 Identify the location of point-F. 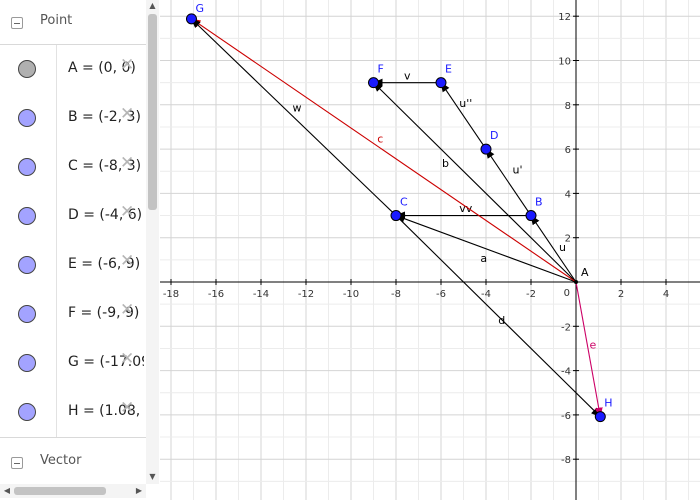
(373, 83).